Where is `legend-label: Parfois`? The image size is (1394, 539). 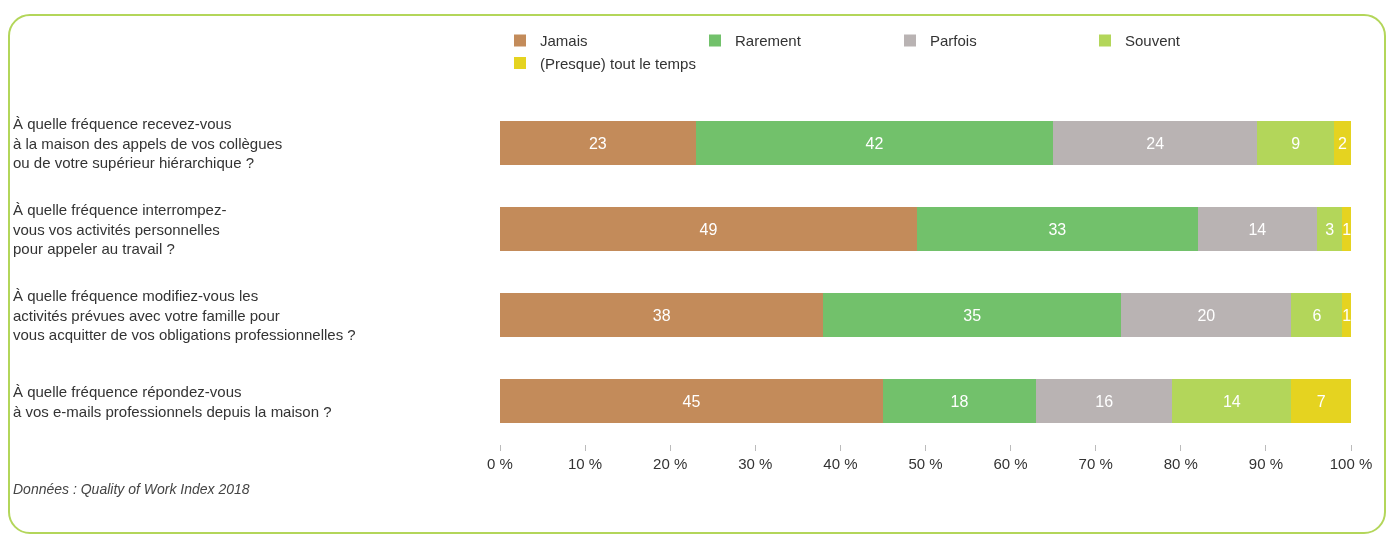 legend-label: Parfois is located at coordinates (953, 41).